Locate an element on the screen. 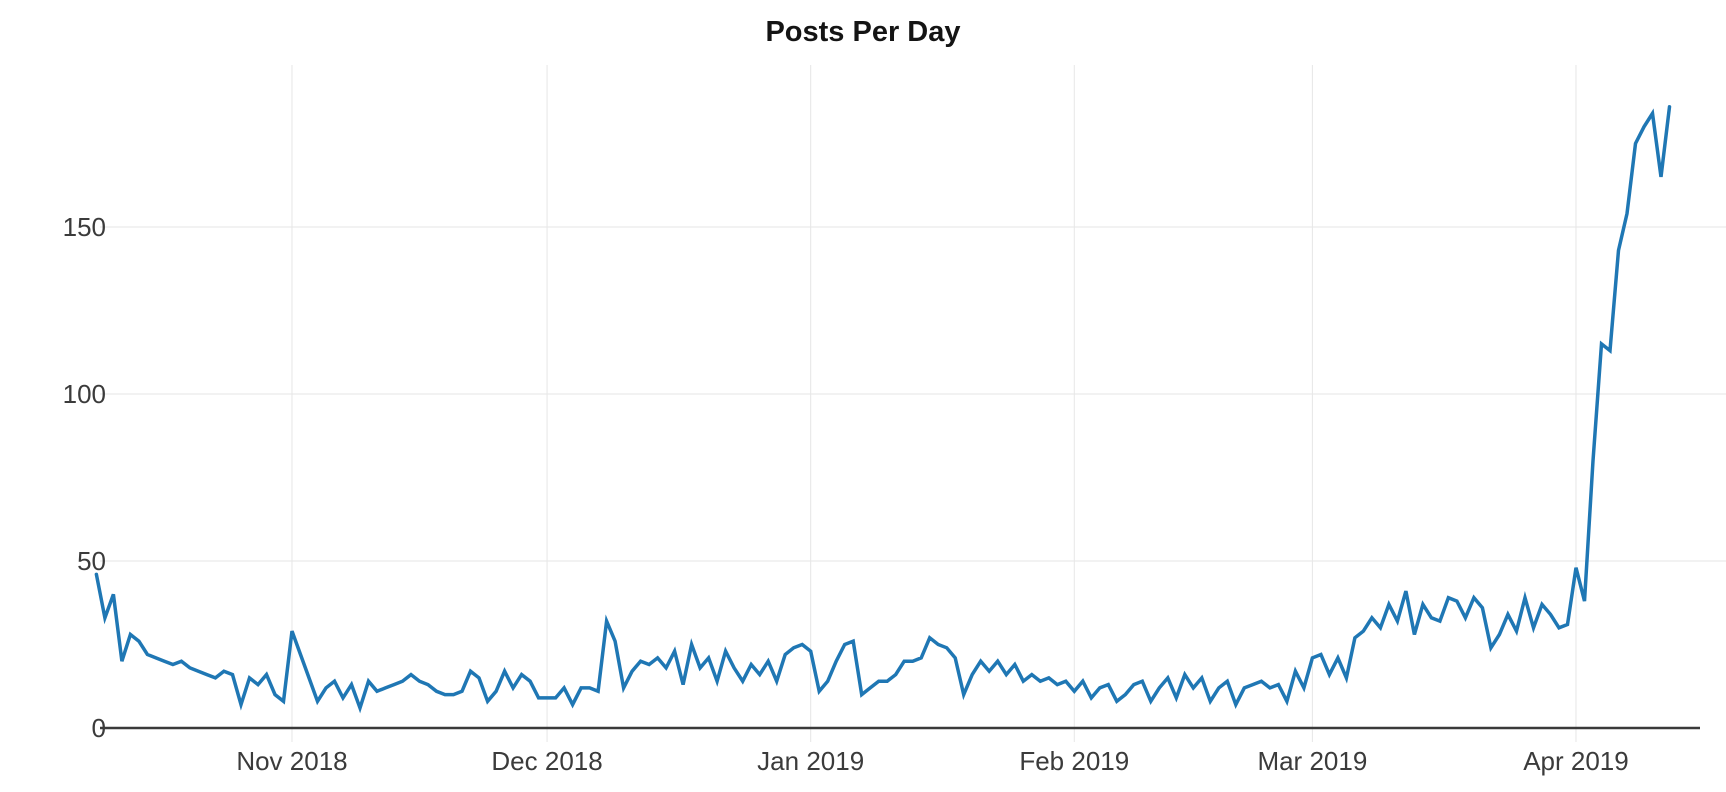  x-tick-label-mar-2019: Mar 2019 is located at coordinates (1312, 761).